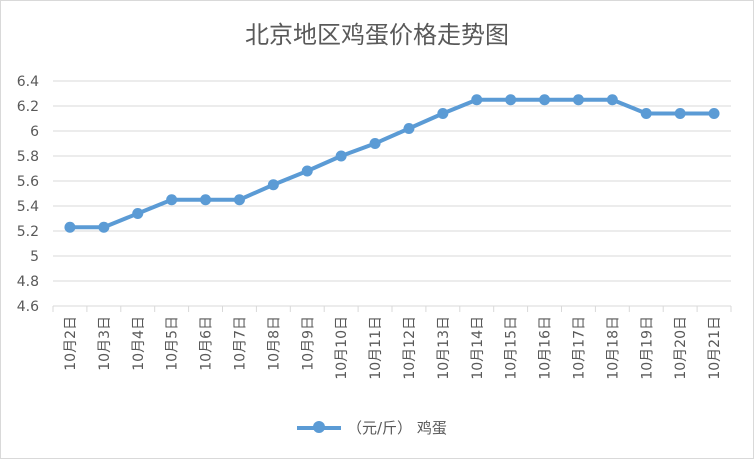 This screenshot has height=460, width=754. What do you see at coordinates (34, 257) in the screenshot?
I see `y-tick-label: 5` at bounding box center [34, 257].